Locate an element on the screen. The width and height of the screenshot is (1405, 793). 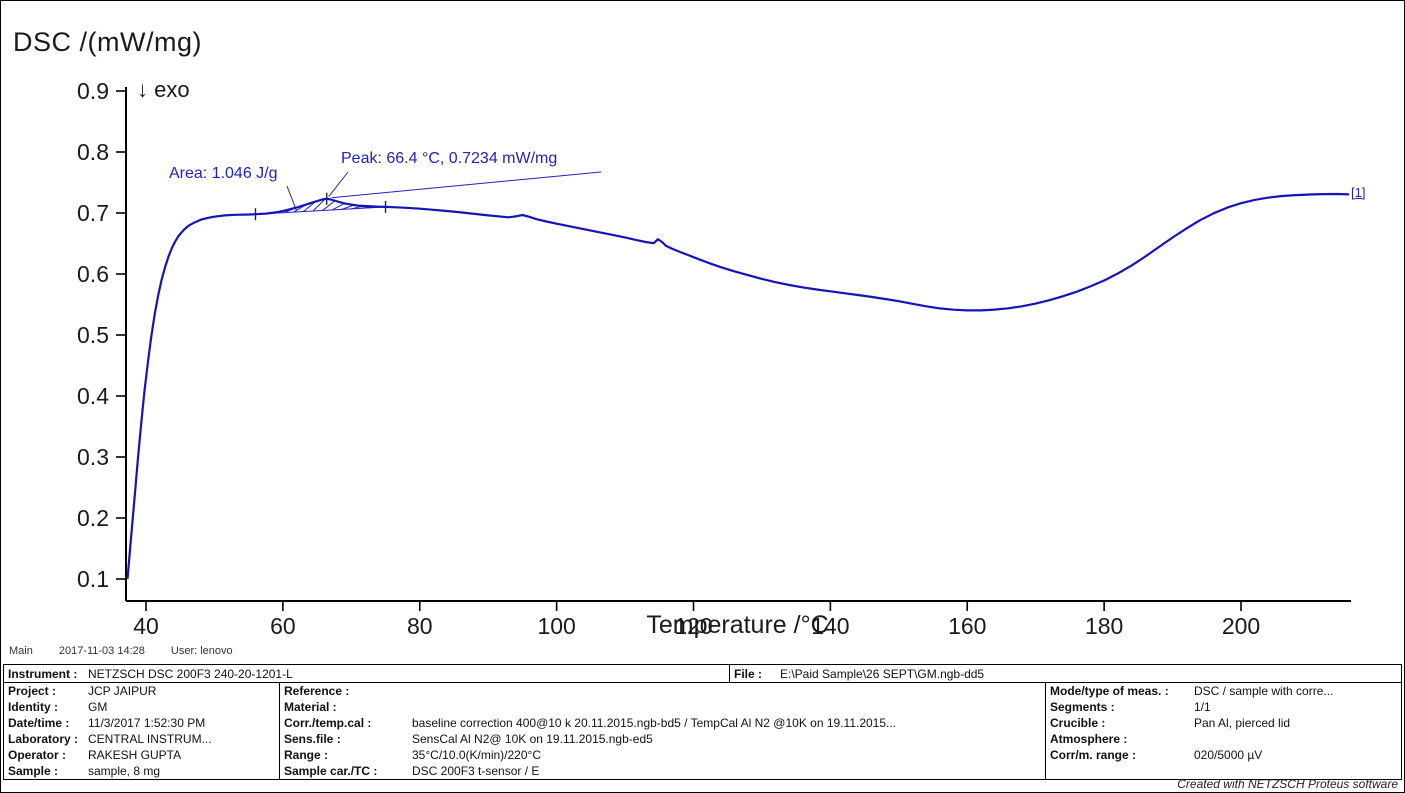
meta-label-material: Material : is located at coordinates (310, 707).